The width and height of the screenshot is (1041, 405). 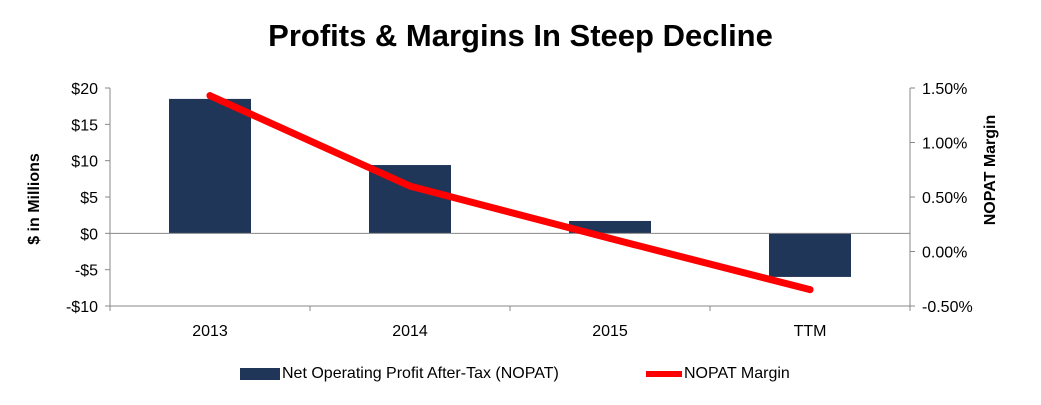 What do you see at coordinates (210, 331) in the screenshot?
I see `x-tick-label: 2013` at bounding box center [210, 331].